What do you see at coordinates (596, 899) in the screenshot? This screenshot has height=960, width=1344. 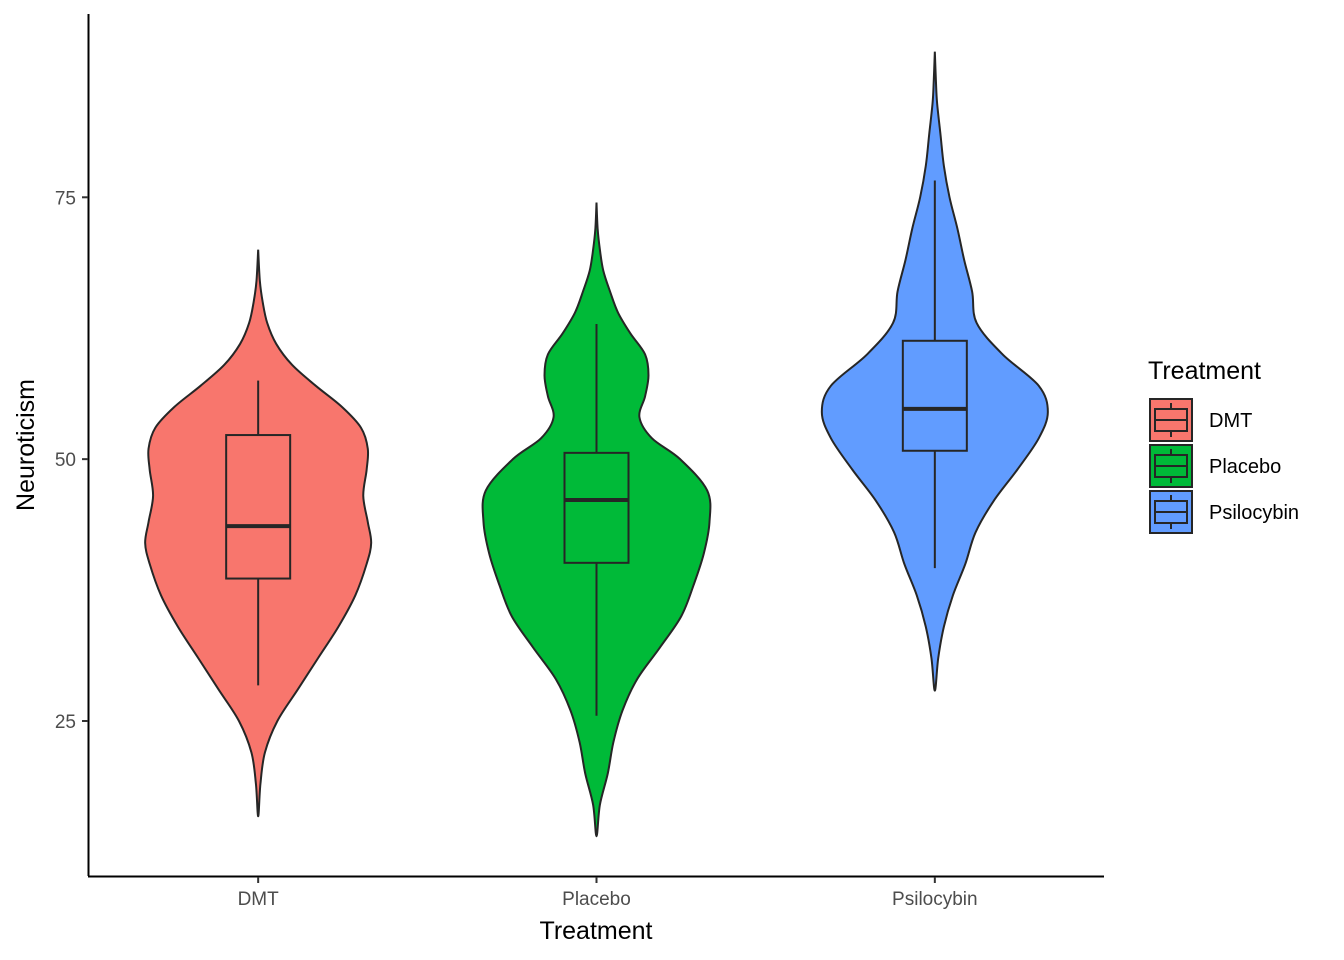 I see `x-tick-label: Placebo` at bounding box center [596, 899].